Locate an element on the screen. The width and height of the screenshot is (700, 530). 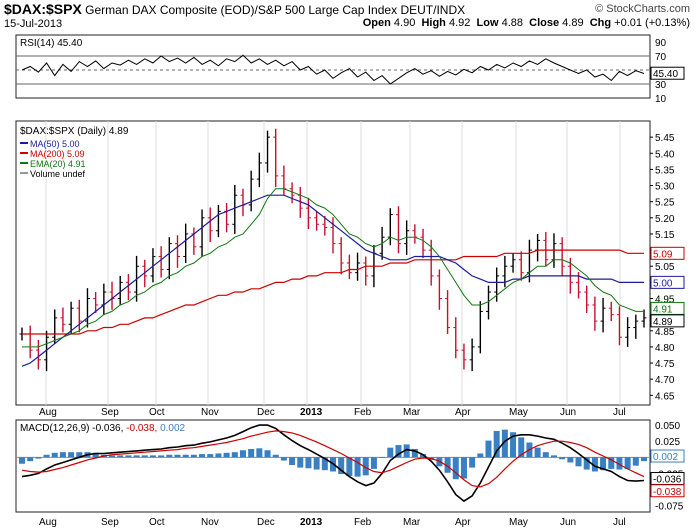
stockcharts-credit: © StockCharts.com is located at coordinates (642, 9).